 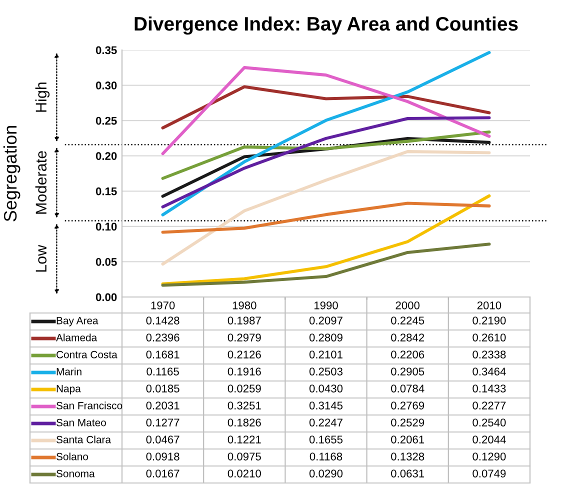 What do you see at coordinates (408, 305) in the screenshot?
I see `x-tick-label: 2000` at bounding box center [408, 305].